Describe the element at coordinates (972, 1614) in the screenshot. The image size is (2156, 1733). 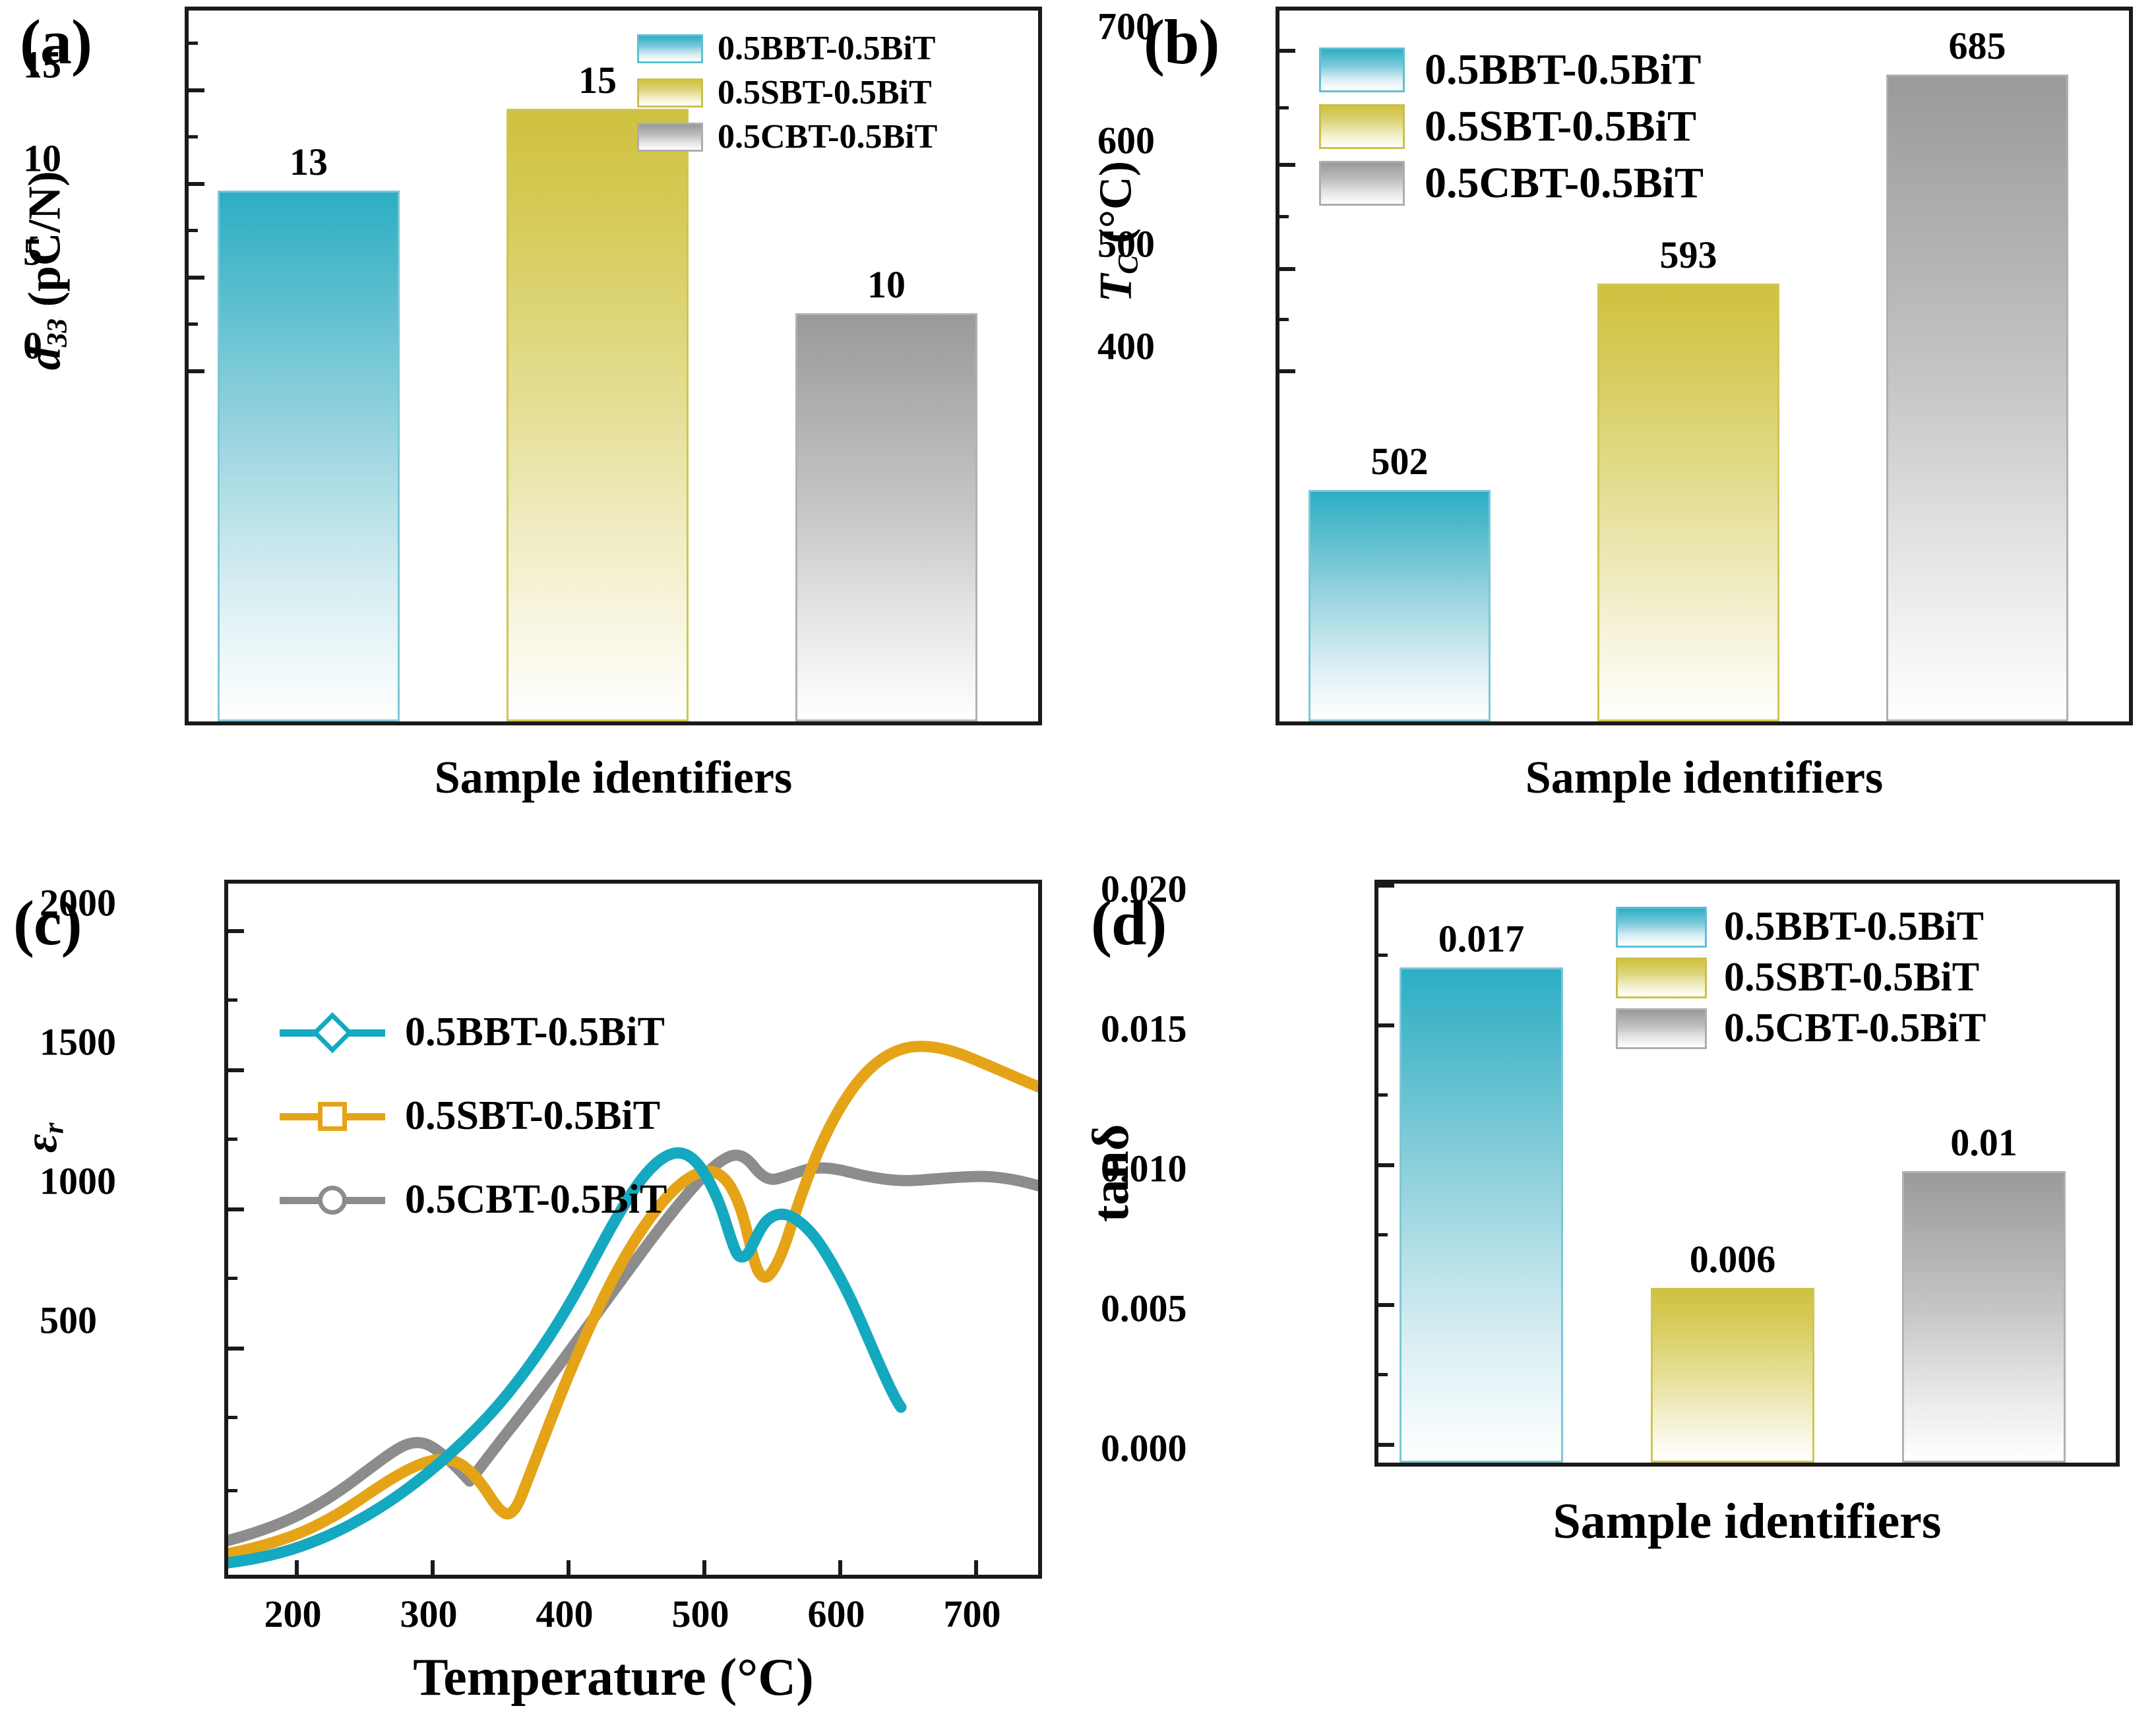
I see `panel-c-xlabel-700: 700` at that location.